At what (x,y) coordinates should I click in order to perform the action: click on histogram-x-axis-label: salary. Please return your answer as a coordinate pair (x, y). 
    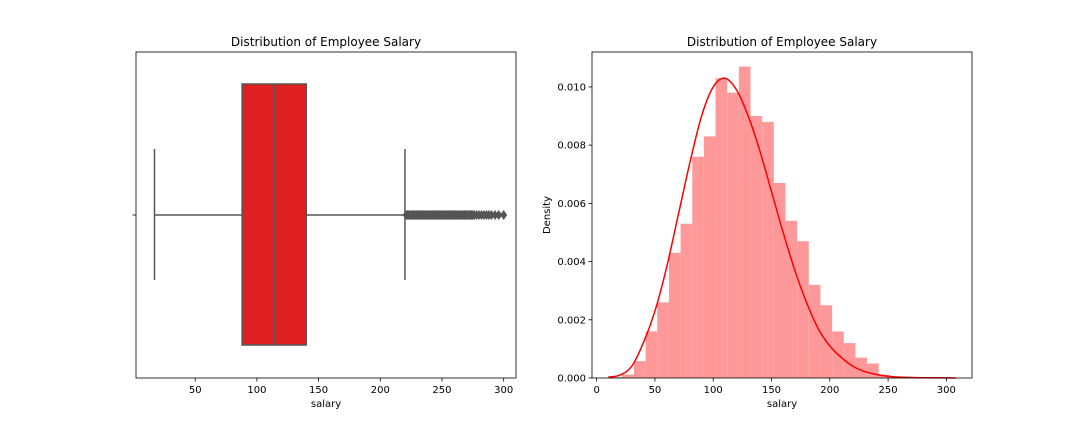
    Looking at the image, I should click on (782, 404).